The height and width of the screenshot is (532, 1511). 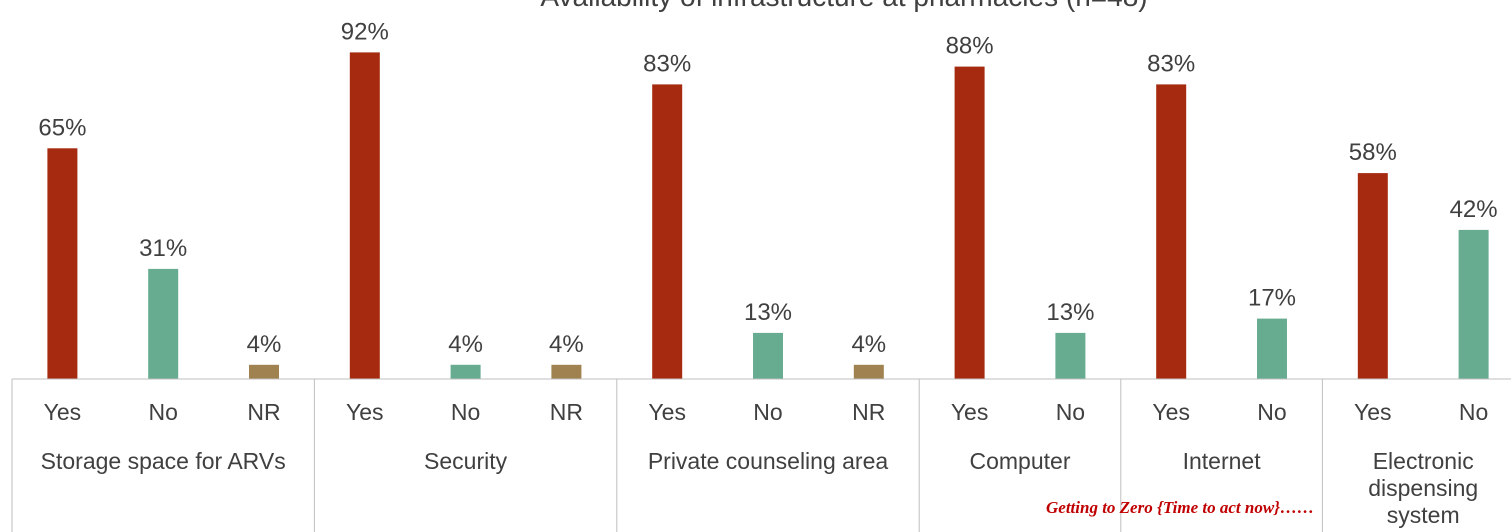 What do you see at coordinates (768, 312) in the screenshot?
I see `data-label-private-counseling-area-no: 13%` at bounding box center [768, 312].